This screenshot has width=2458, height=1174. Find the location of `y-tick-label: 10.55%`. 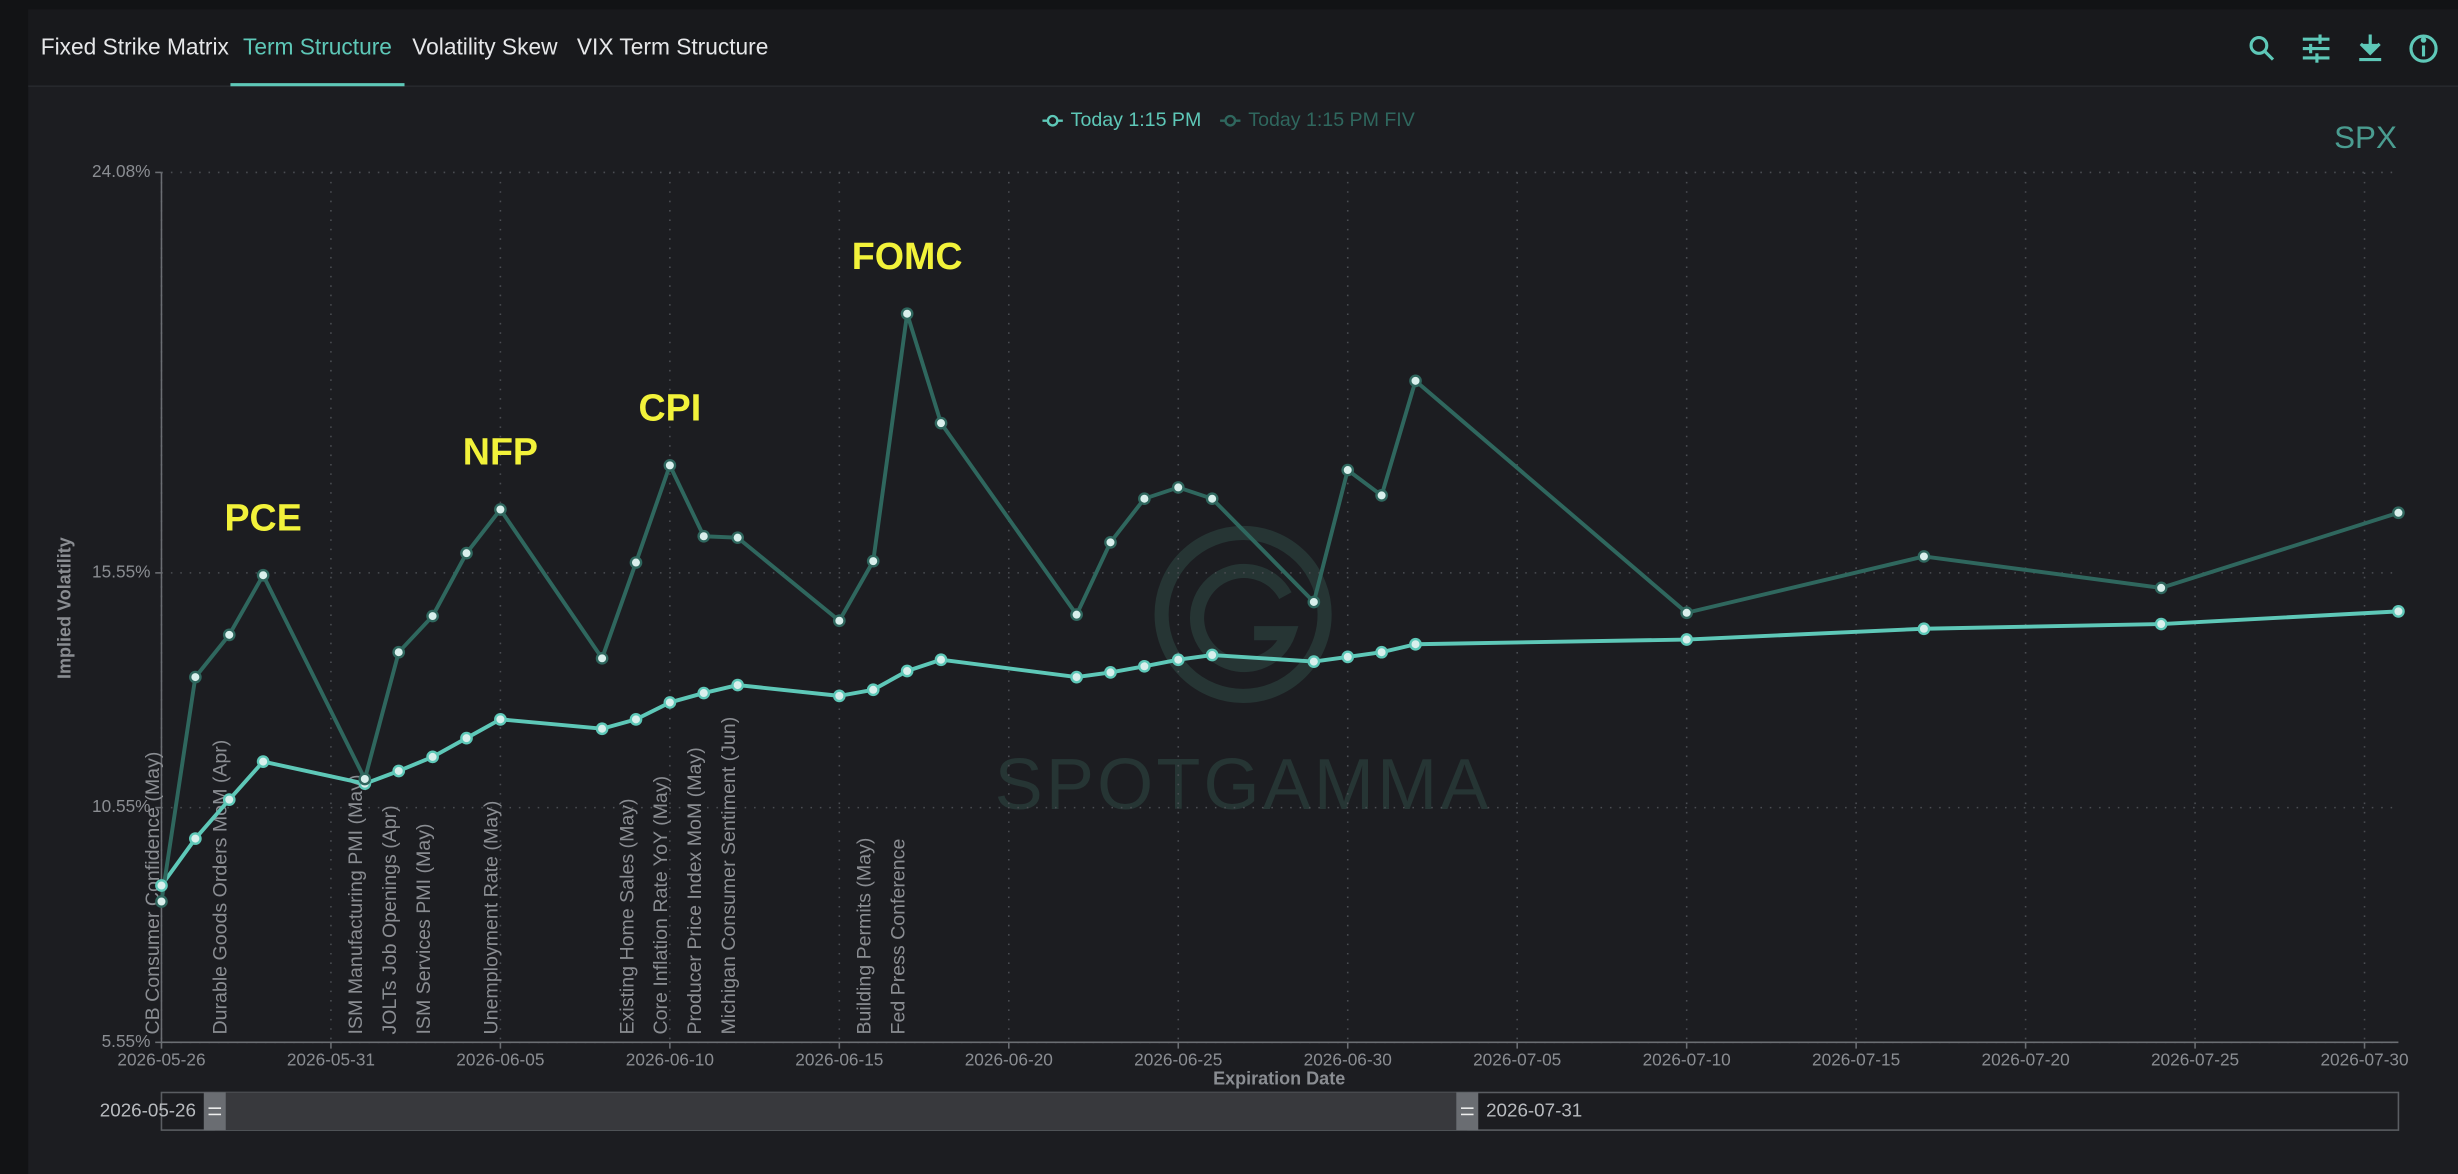

y-tick-label: 10.55% is located at coordinates (121, 806).